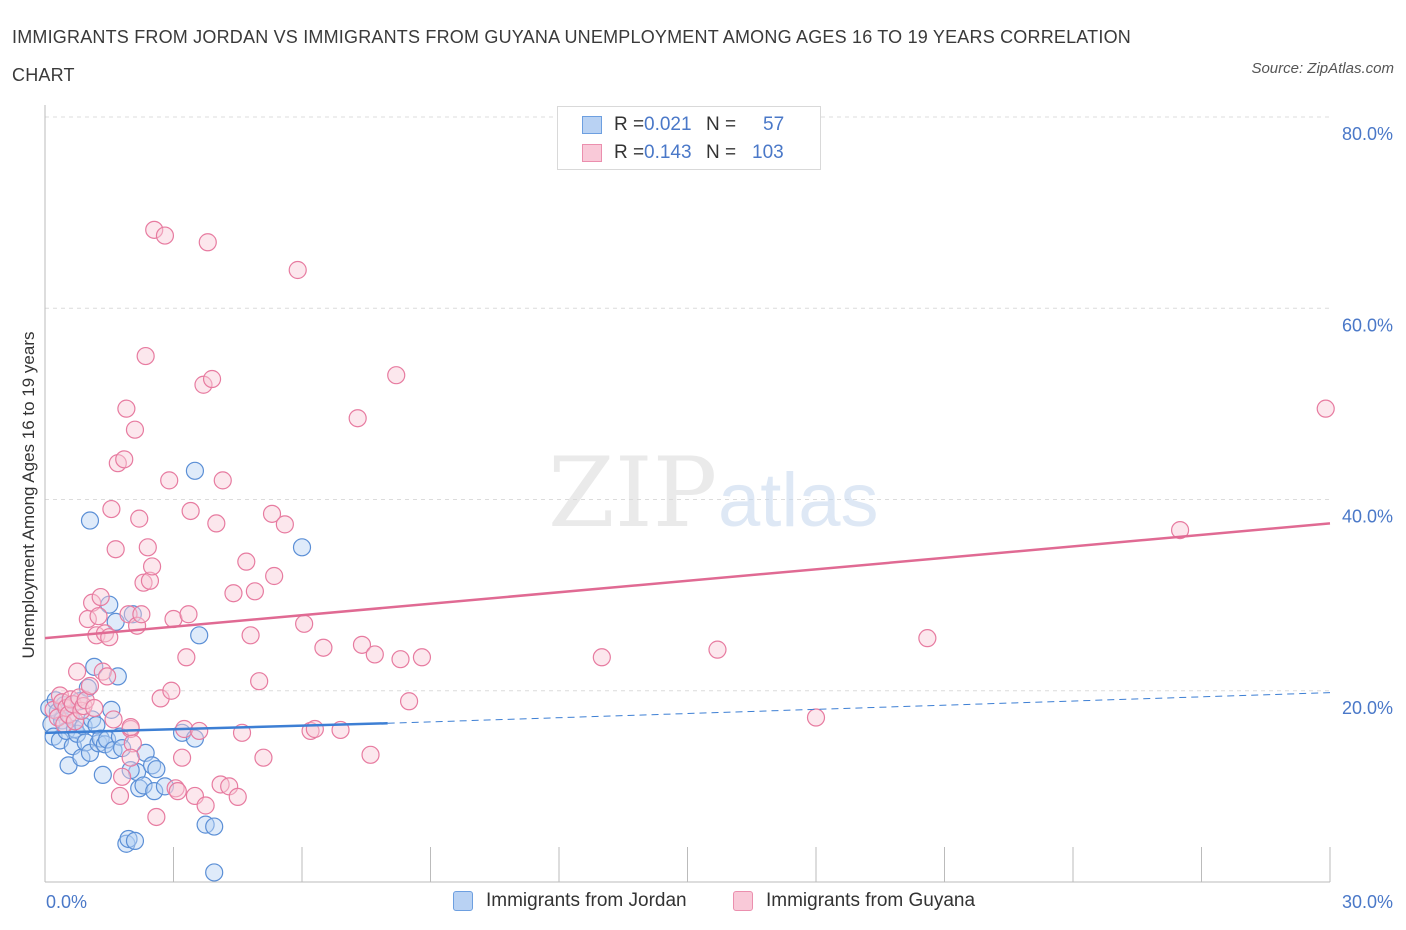  I want to click on legend-item-guyana: Immigrants from Guyana, so click(854, 901).